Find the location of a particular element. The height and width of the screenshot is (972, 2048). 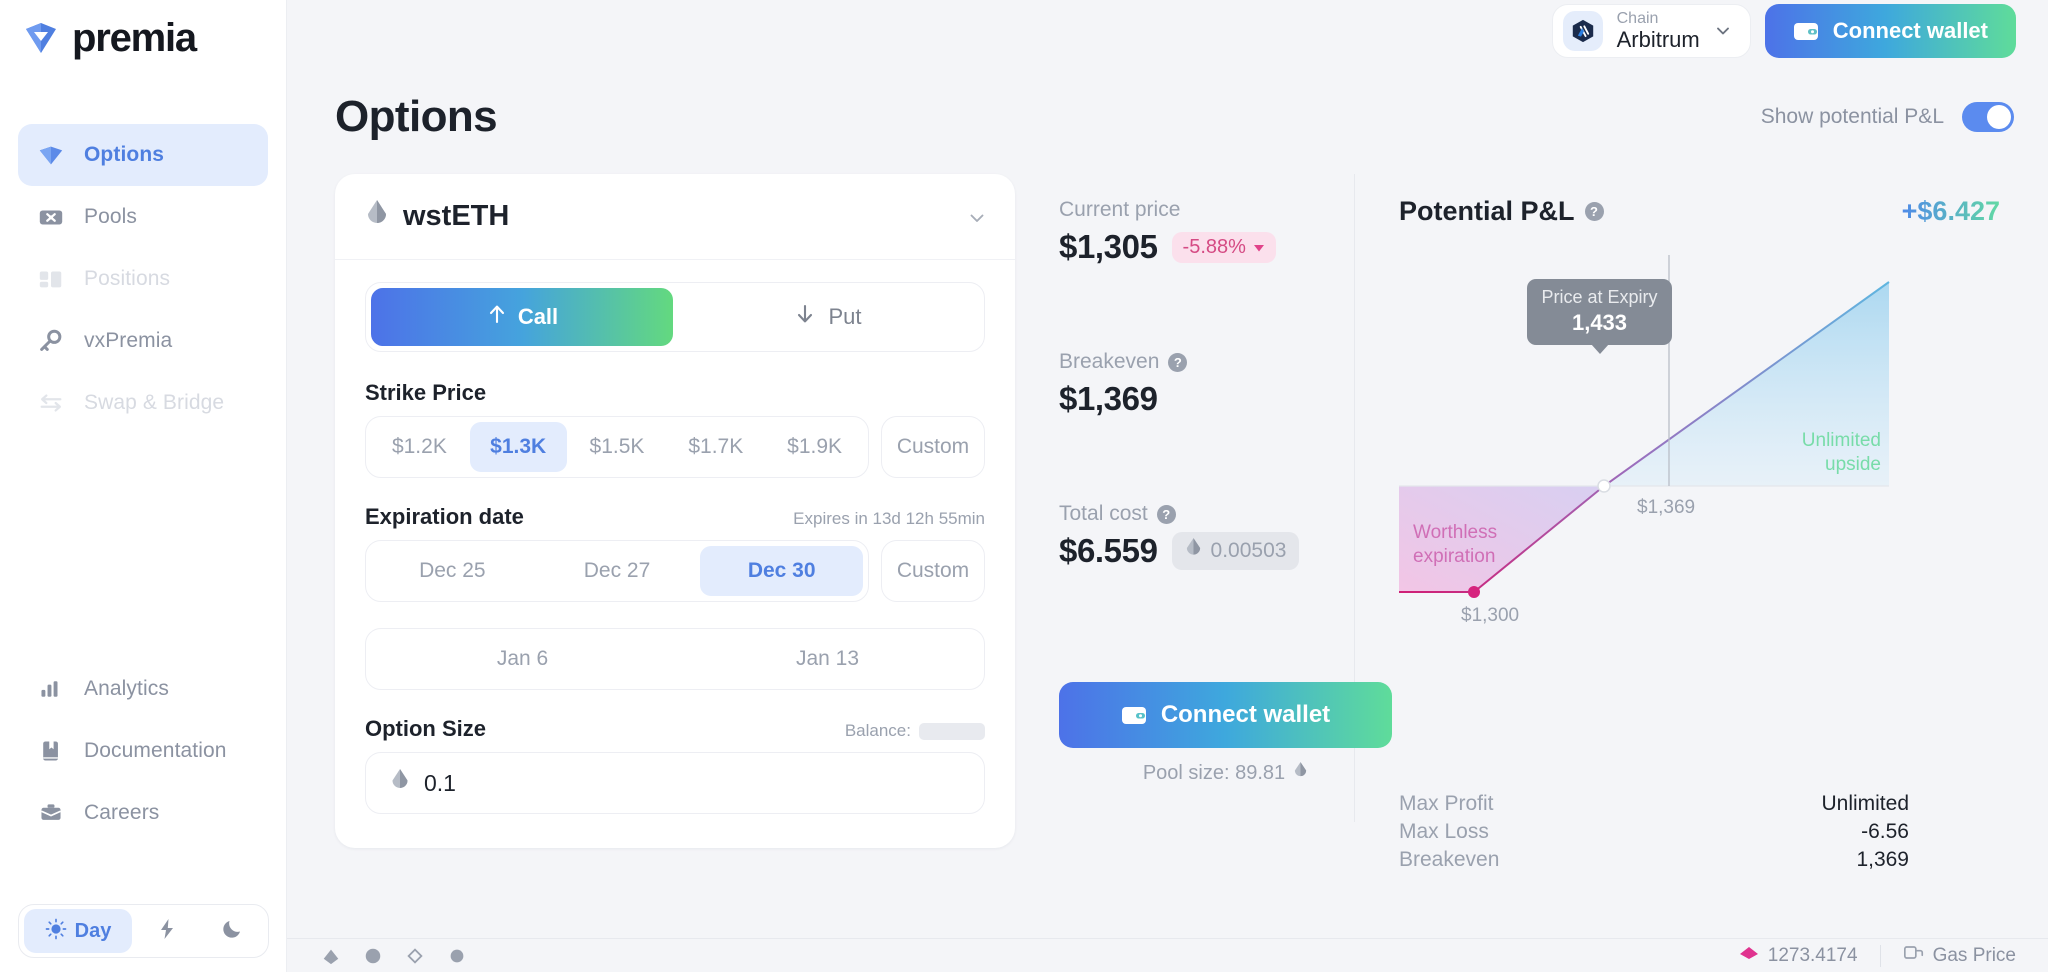

bottom-bar-separator is located at coordinates (1880, 955).